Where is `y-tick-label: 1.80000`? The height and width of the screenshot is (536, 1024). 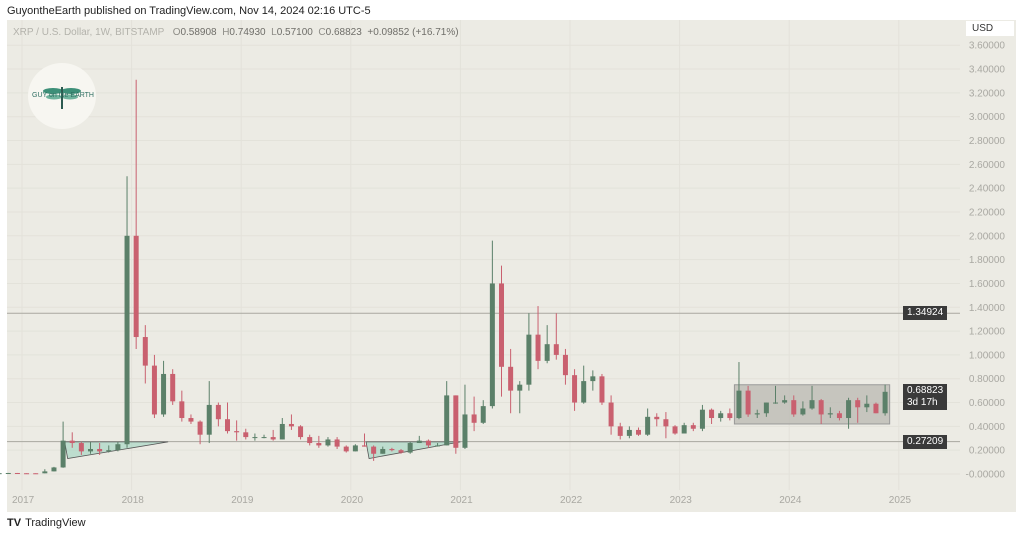 y-tick-label: 1.80000 is located at coordinates (987, 260).